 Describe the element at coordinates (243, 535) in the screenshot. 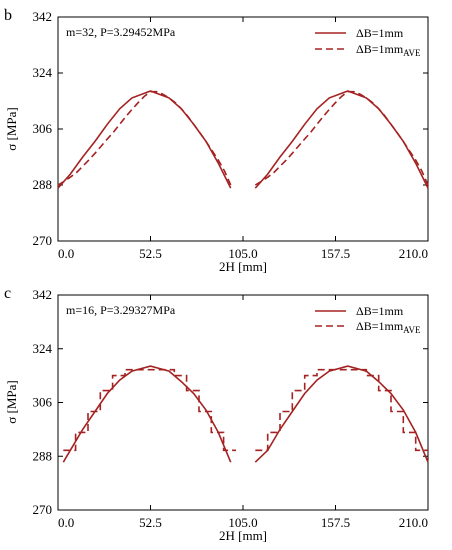

I see `x-axis-label-c: 2H [mm]` at that location.